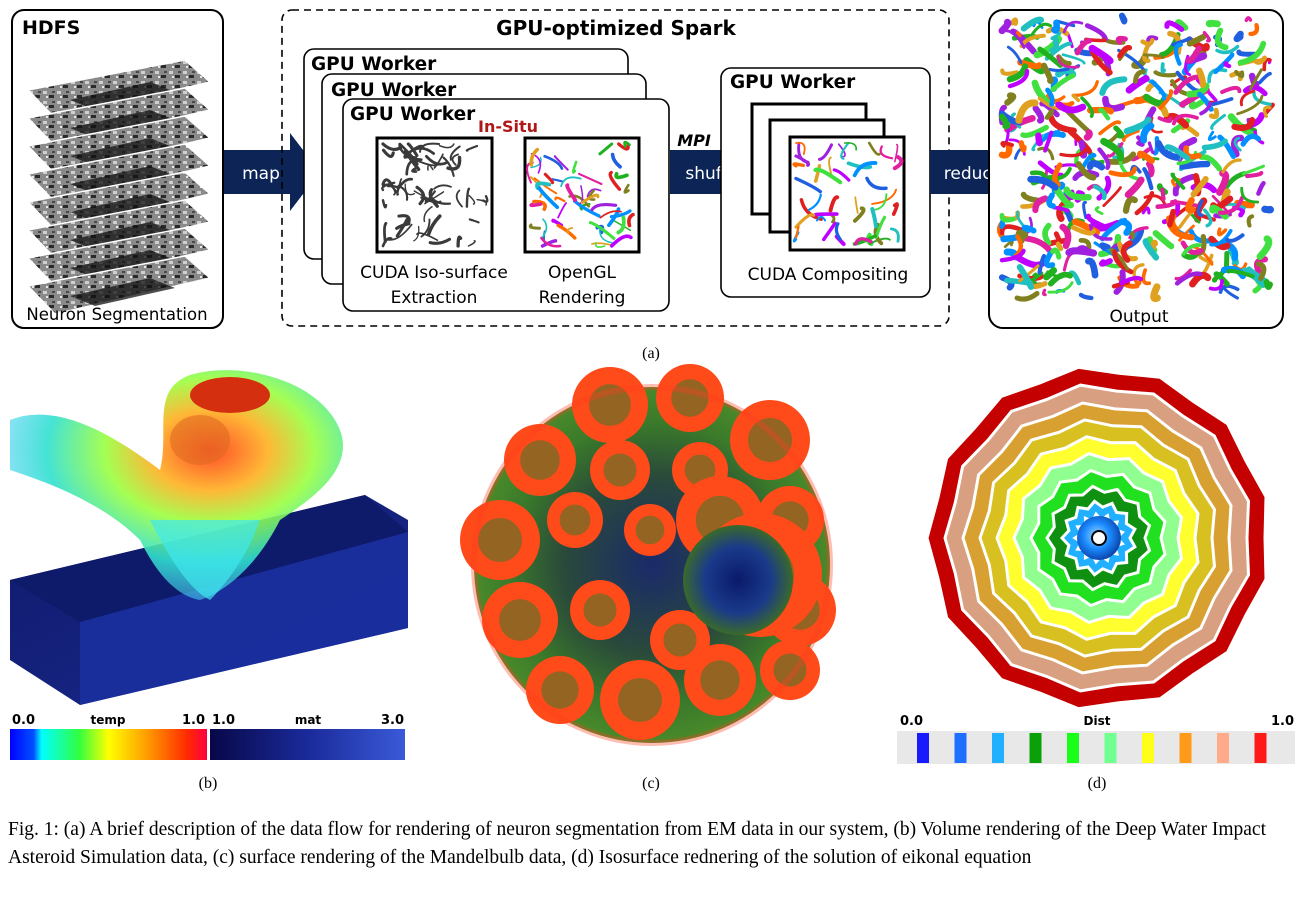 The height and width of the screenshot is (901, 1301). I want to click on isosurface-center, so click(1099, 538).